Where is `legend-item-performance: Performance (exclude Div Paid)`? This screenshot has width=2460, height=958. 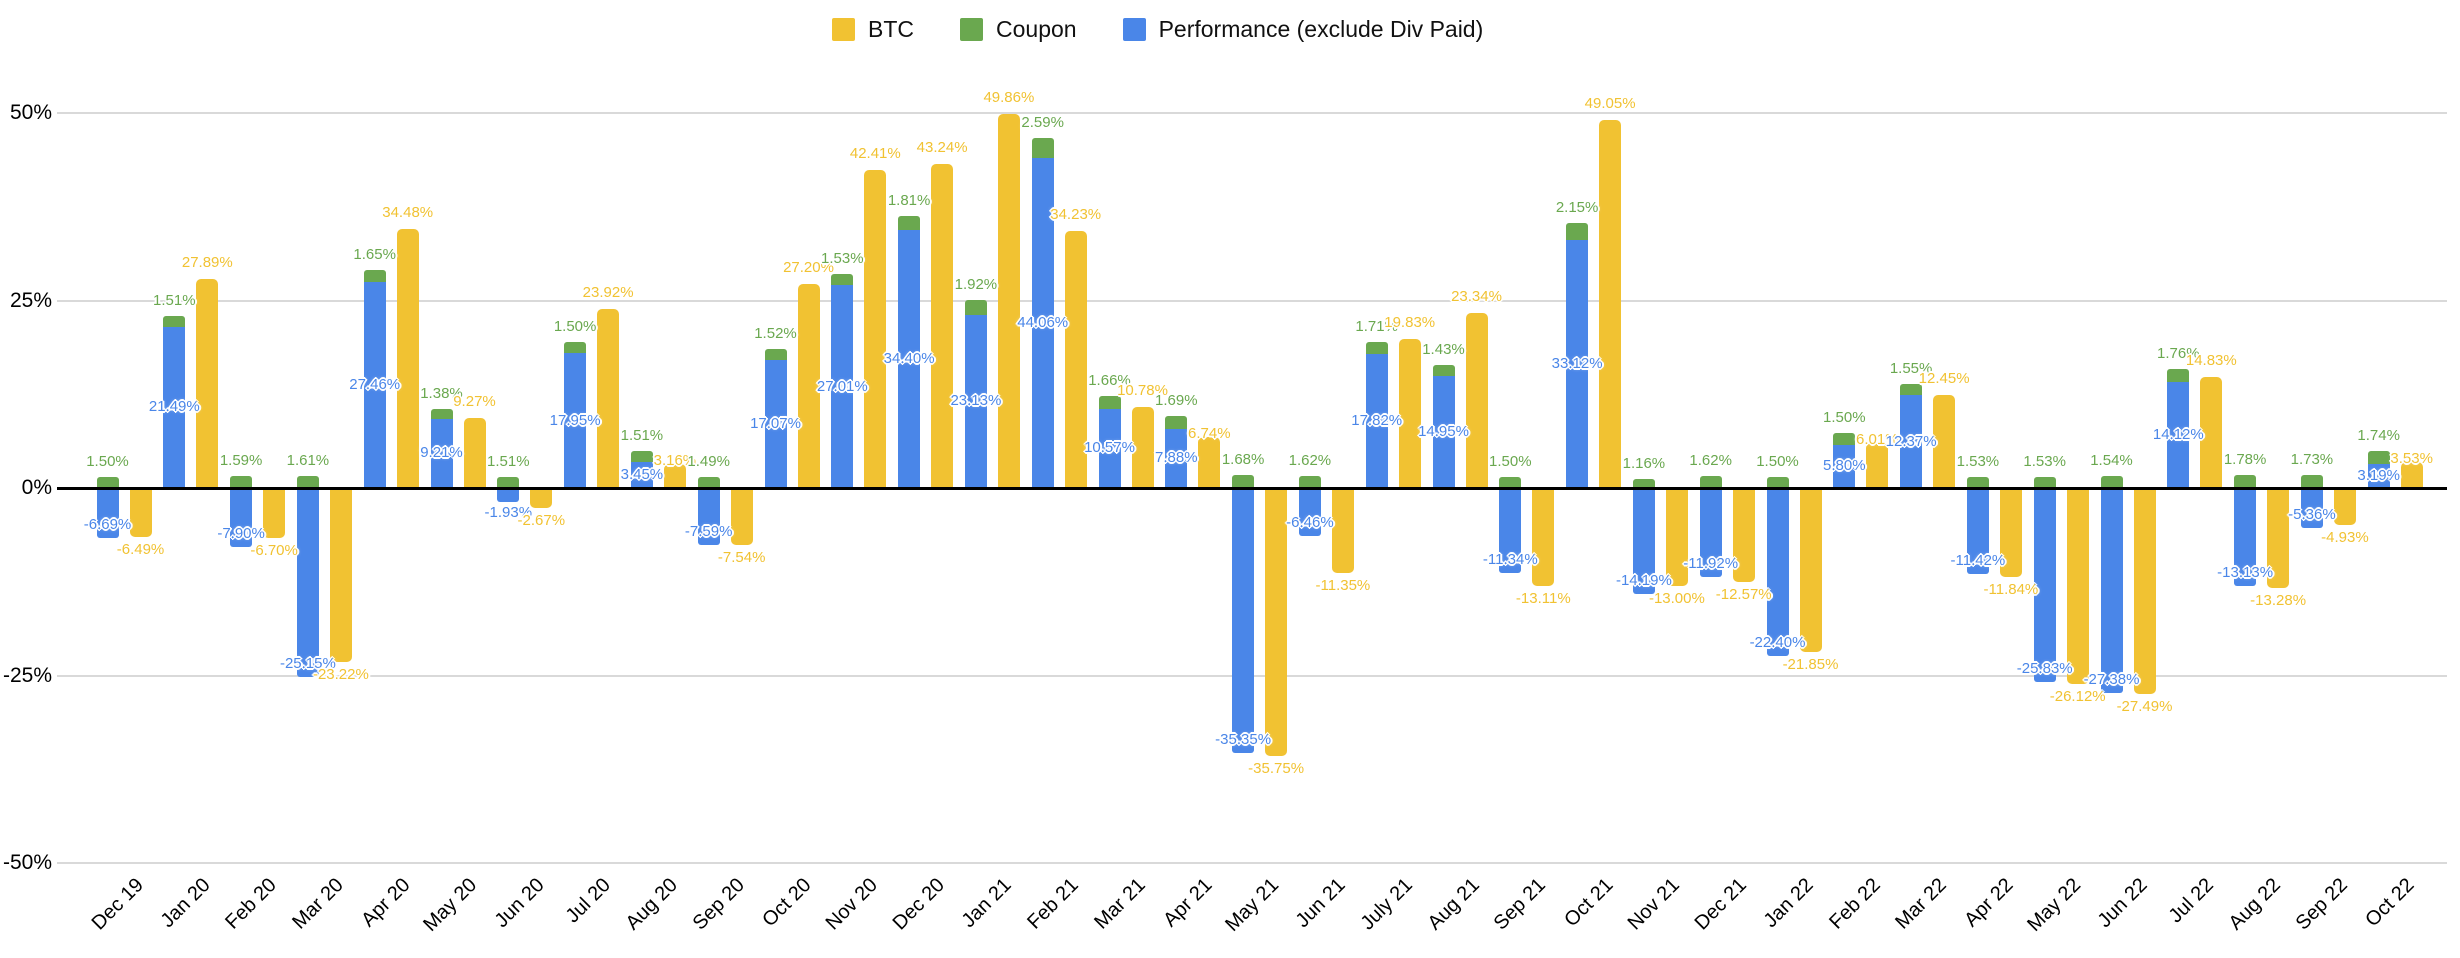
legend-item-performance: Performance (exclude Div Paid) is located at coordinates (1302, 29).